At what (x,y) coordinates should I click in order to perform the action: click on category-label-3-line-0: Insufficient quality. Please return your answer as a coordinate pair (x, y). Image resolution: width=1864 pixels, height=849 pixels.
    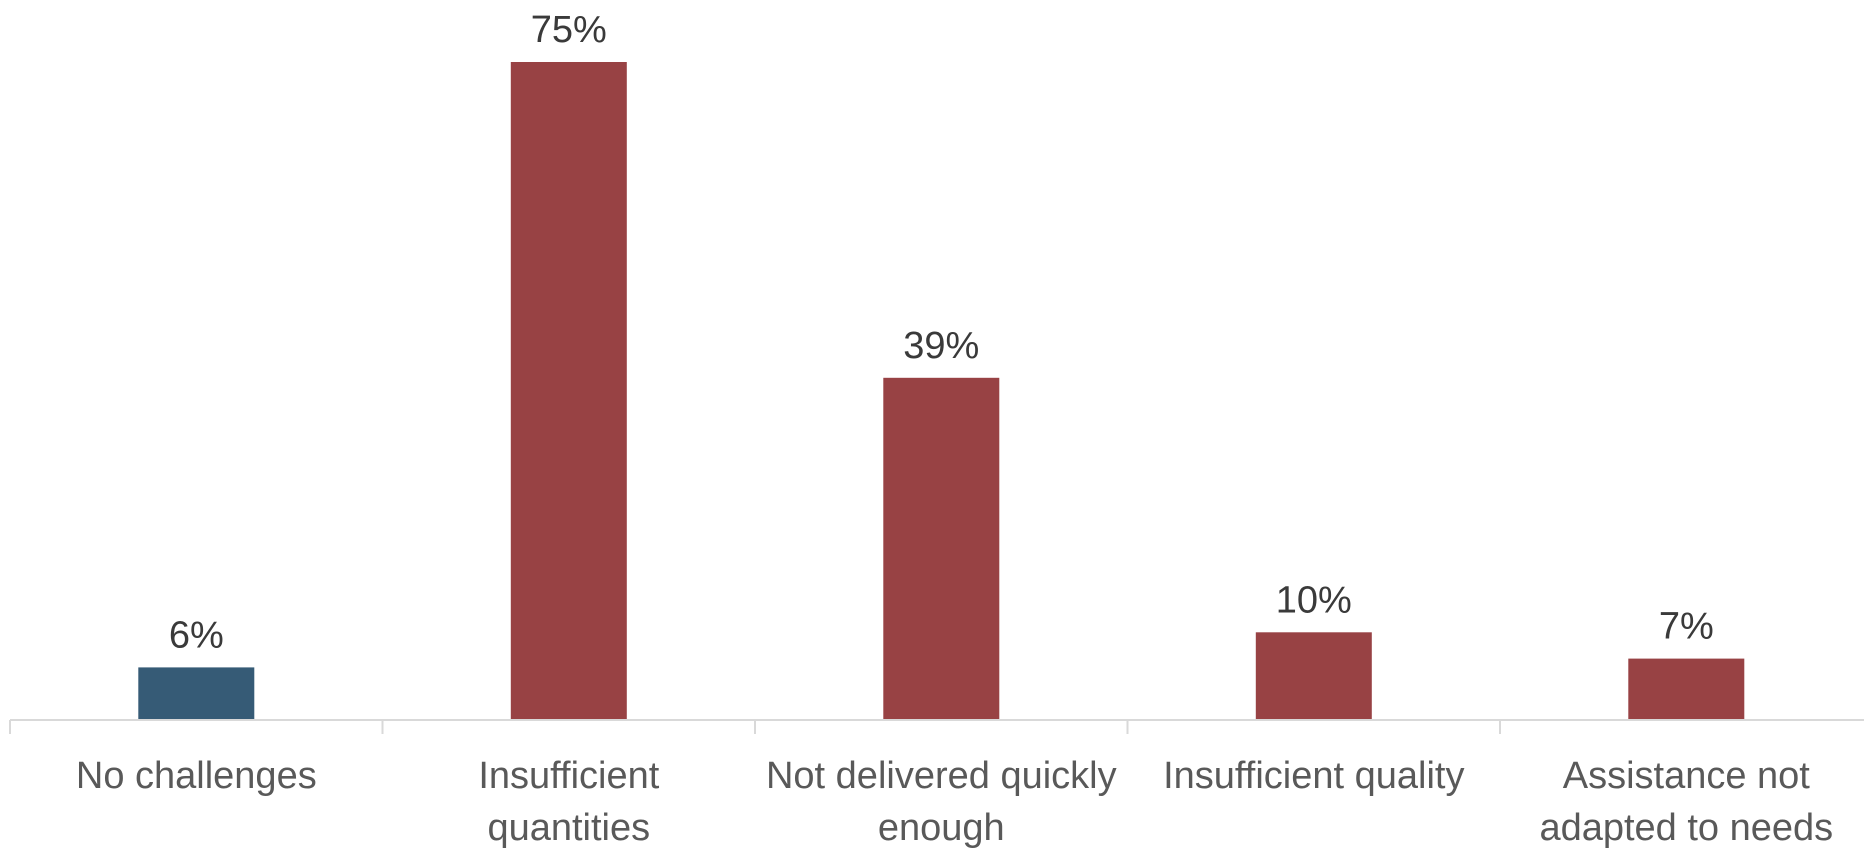
    Looking at the image, I should click on (1313, 776).